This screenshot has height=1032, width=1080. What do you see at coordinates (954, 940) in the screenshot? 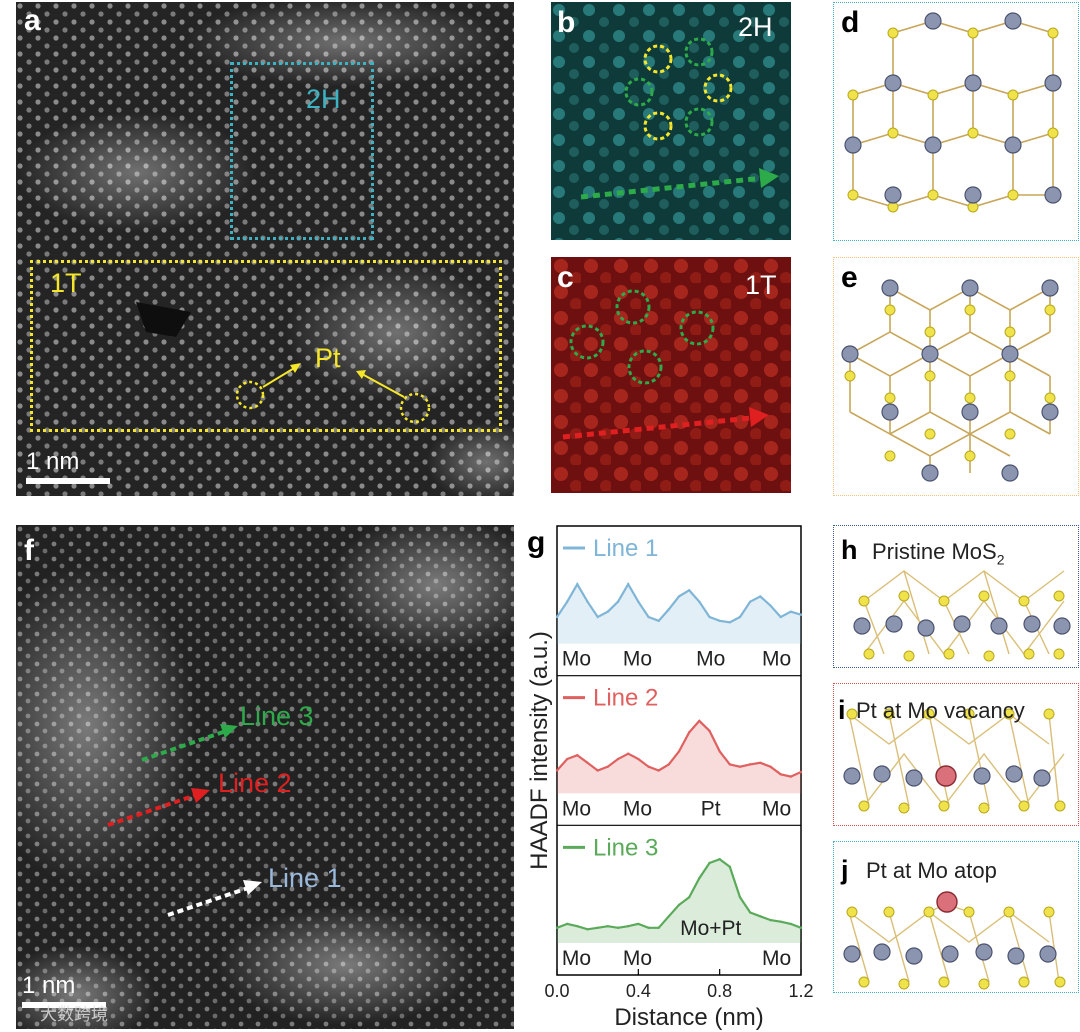
I see `panel-j-model` at bounding box center [954, 940].